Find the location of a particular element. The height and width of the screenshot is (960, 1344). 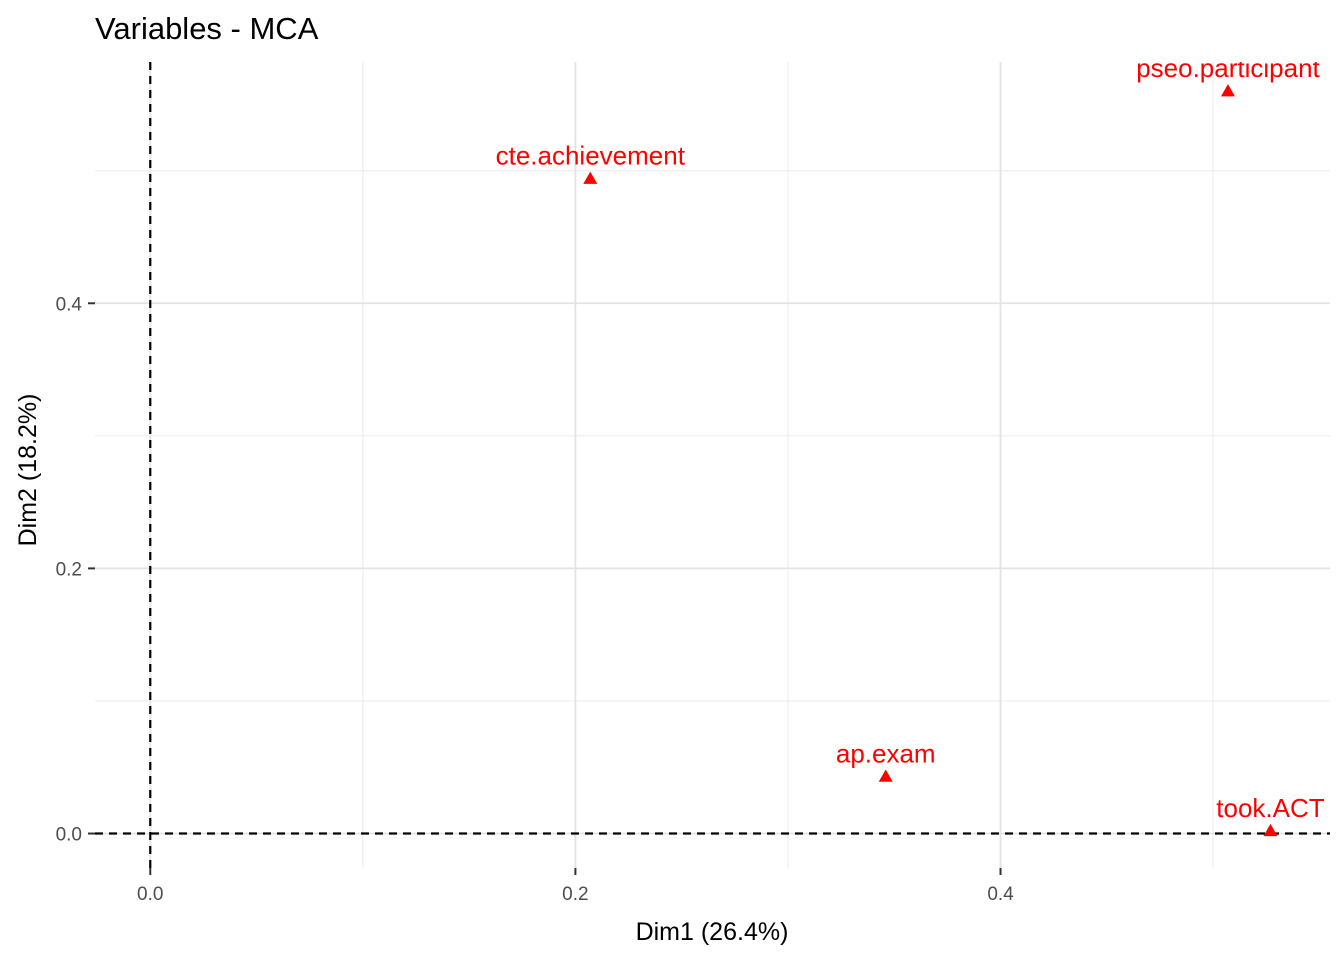

point-label-took-ACT: took.ACT is located at coordinates (1270, 808).